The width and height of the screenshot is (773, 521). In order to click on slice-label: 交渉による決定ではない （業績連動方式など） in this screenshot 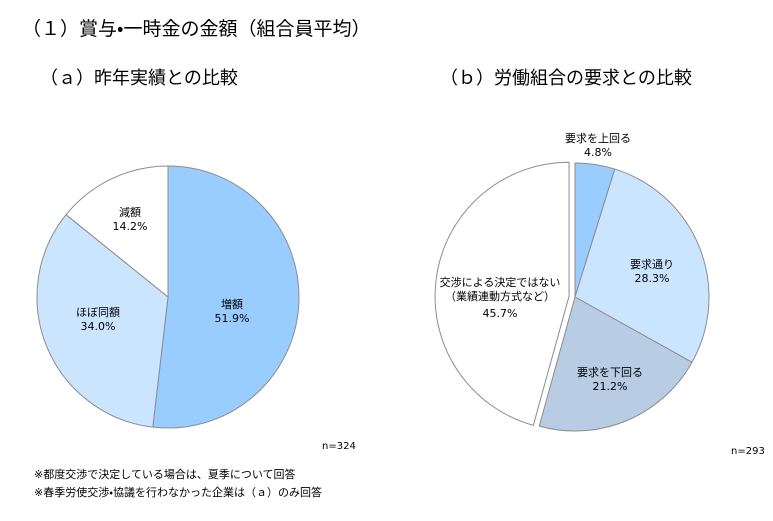, I will do `click(500, 289)`.